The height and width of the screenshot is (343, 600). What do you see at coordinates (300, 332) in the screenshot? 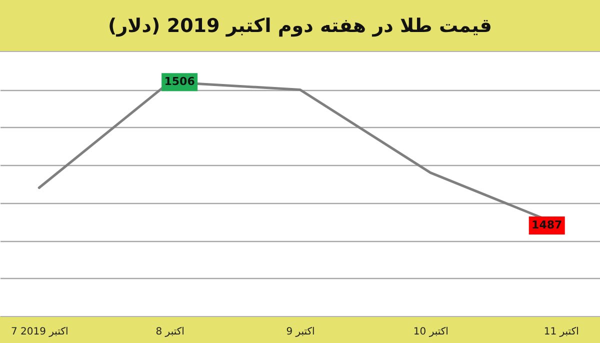
I see `x-tick-label: 9 اکتبر` at bounding box center [300, 332].